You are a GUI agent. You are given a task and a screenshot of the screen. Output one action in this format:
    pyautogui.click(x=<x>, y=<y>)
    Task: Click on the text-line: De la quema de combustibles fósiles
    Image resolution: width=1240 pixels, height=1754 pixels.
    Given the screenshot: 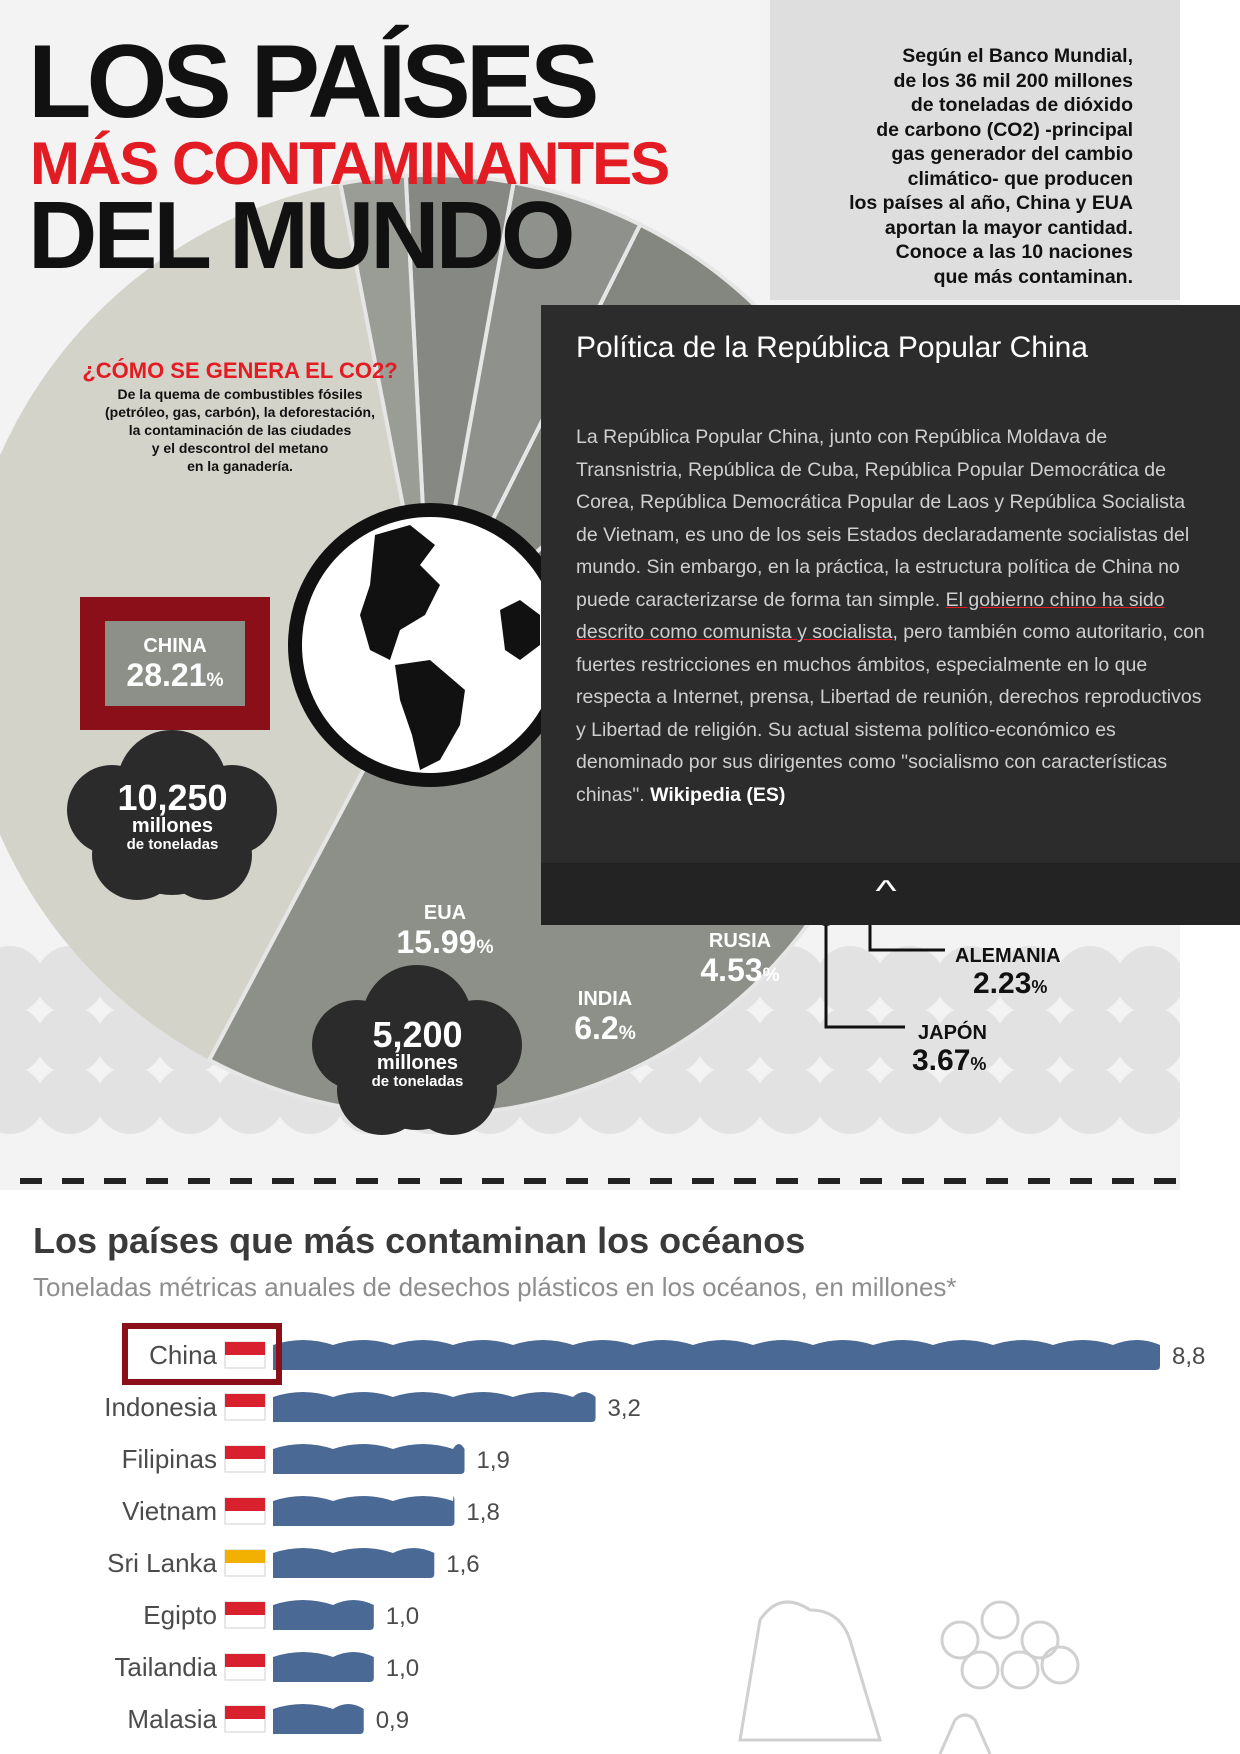 What is the action you would take?
    pyautogui.click(x=240, y=394)
    